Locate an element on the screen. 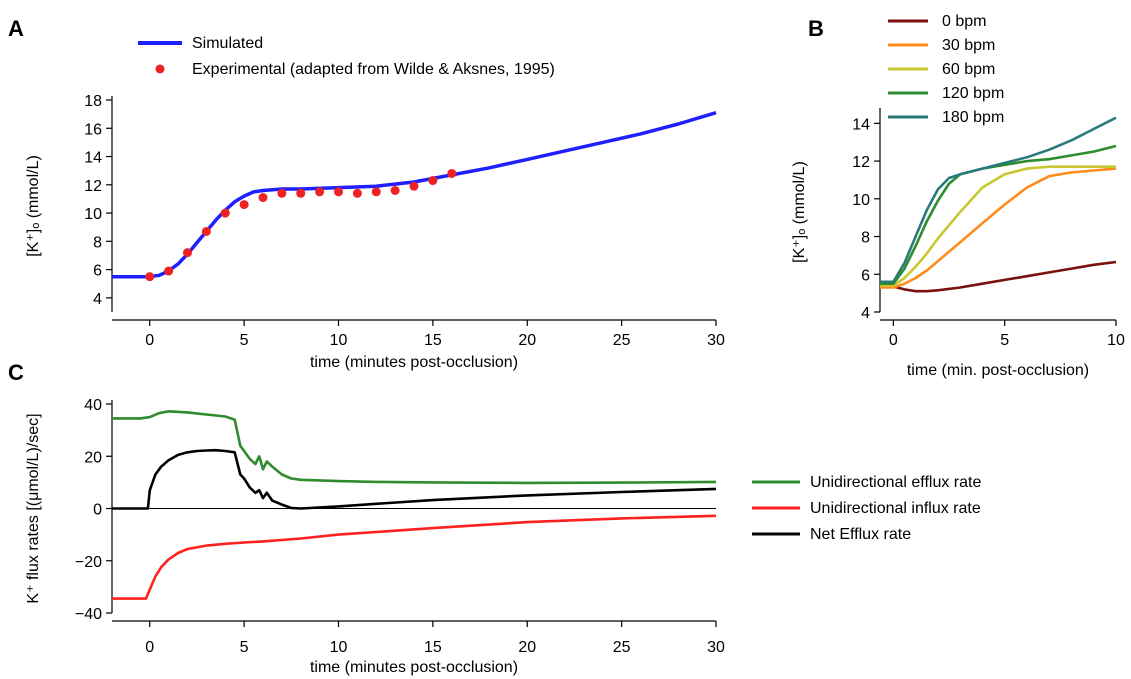 The width and height of the screenshot is (1131, 679). x-axis-label: time (min. post-occlusion) is located at coordinates (998, 370).